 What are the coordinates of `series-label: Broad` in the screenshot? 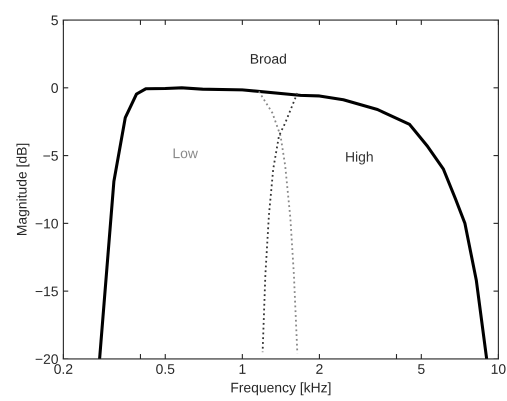 It's located at (268, 59).